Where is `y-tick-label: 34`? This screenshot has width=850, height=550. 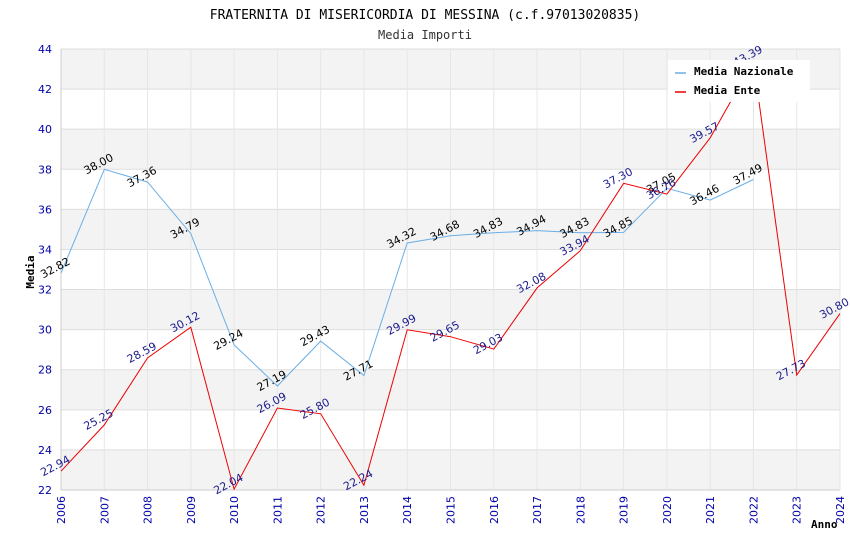 y-tick-label: 34 is located at coordinates (45, 249).